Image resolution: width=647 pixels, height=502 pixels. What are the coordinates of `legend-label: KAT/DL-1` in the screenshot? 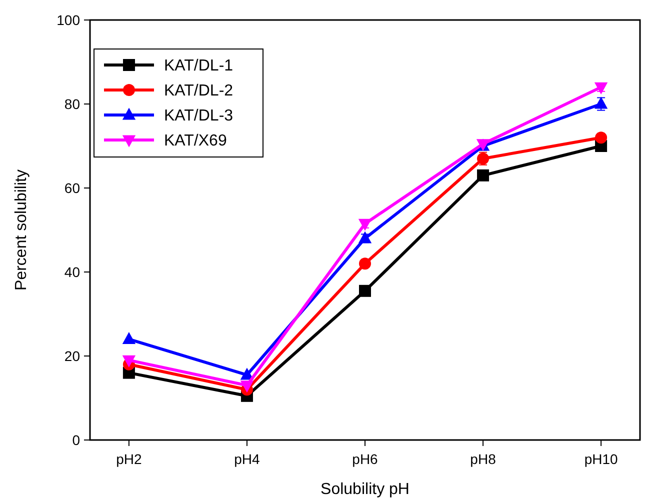 It's located at (199, 66).